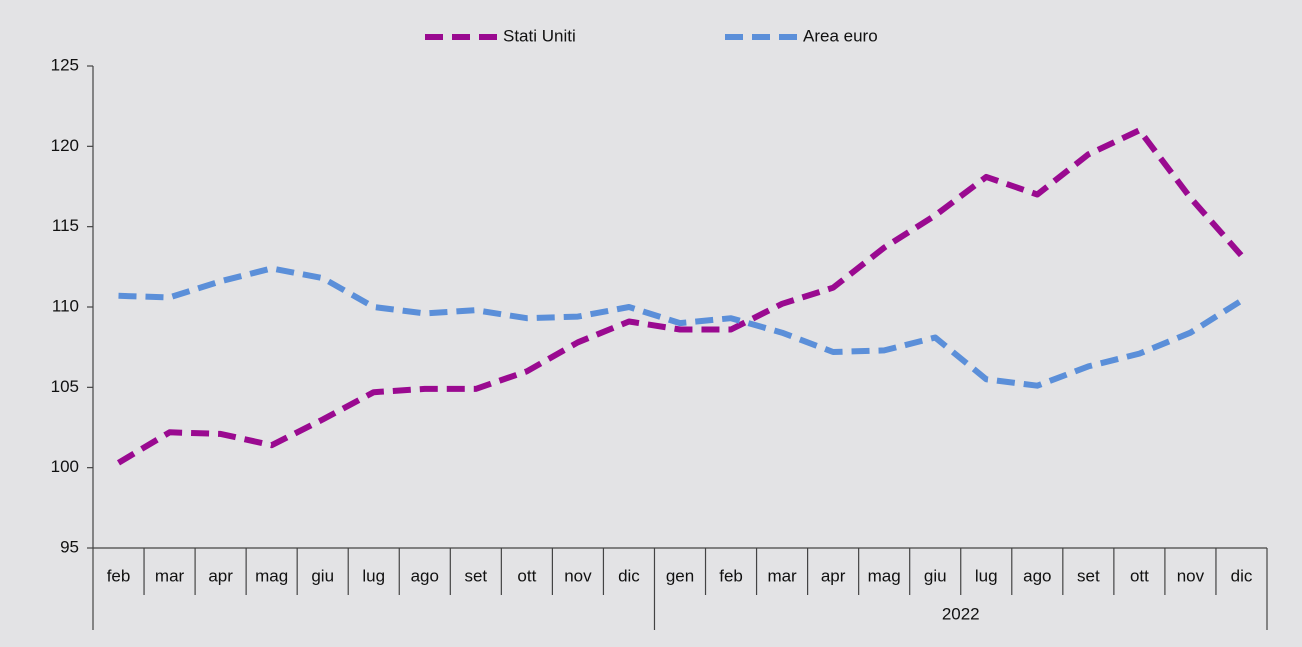  I want to click on group-label: 2022, so click(961, 613).